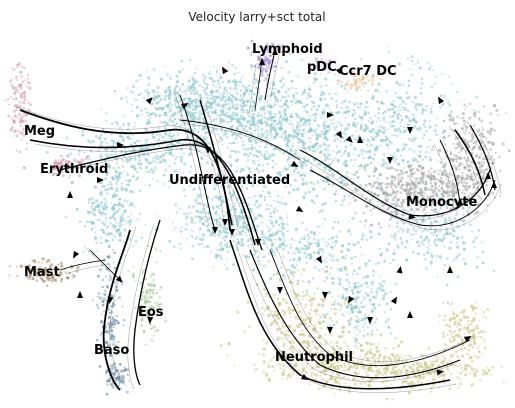 This screenshot has width=515, height=408. I want to click on cluster-label-meg: Meg, so click(39, 131).